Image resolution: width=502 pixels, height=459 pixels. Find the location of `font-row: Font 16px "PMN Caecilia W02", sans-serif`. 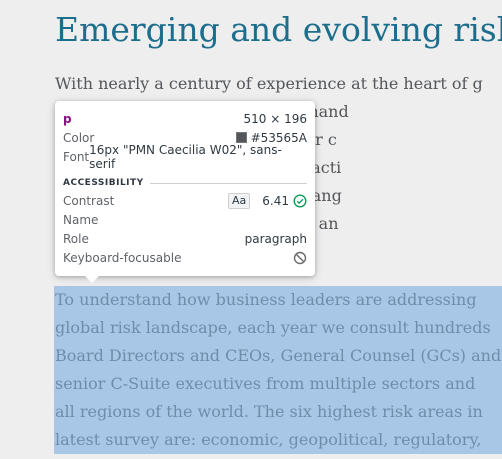

font-row: Font 16px "PMN Caecilia W02", sans-serif is located at coordinates (185, 157).